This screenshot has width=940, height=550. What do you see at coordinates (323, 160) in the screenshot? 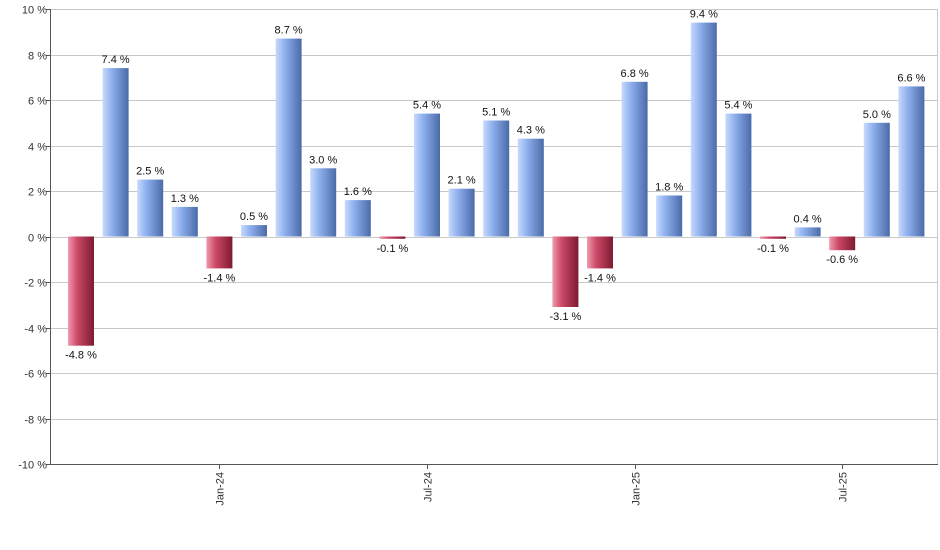
I see `data-label: 3.0 %` at bounding box center [323, 160].